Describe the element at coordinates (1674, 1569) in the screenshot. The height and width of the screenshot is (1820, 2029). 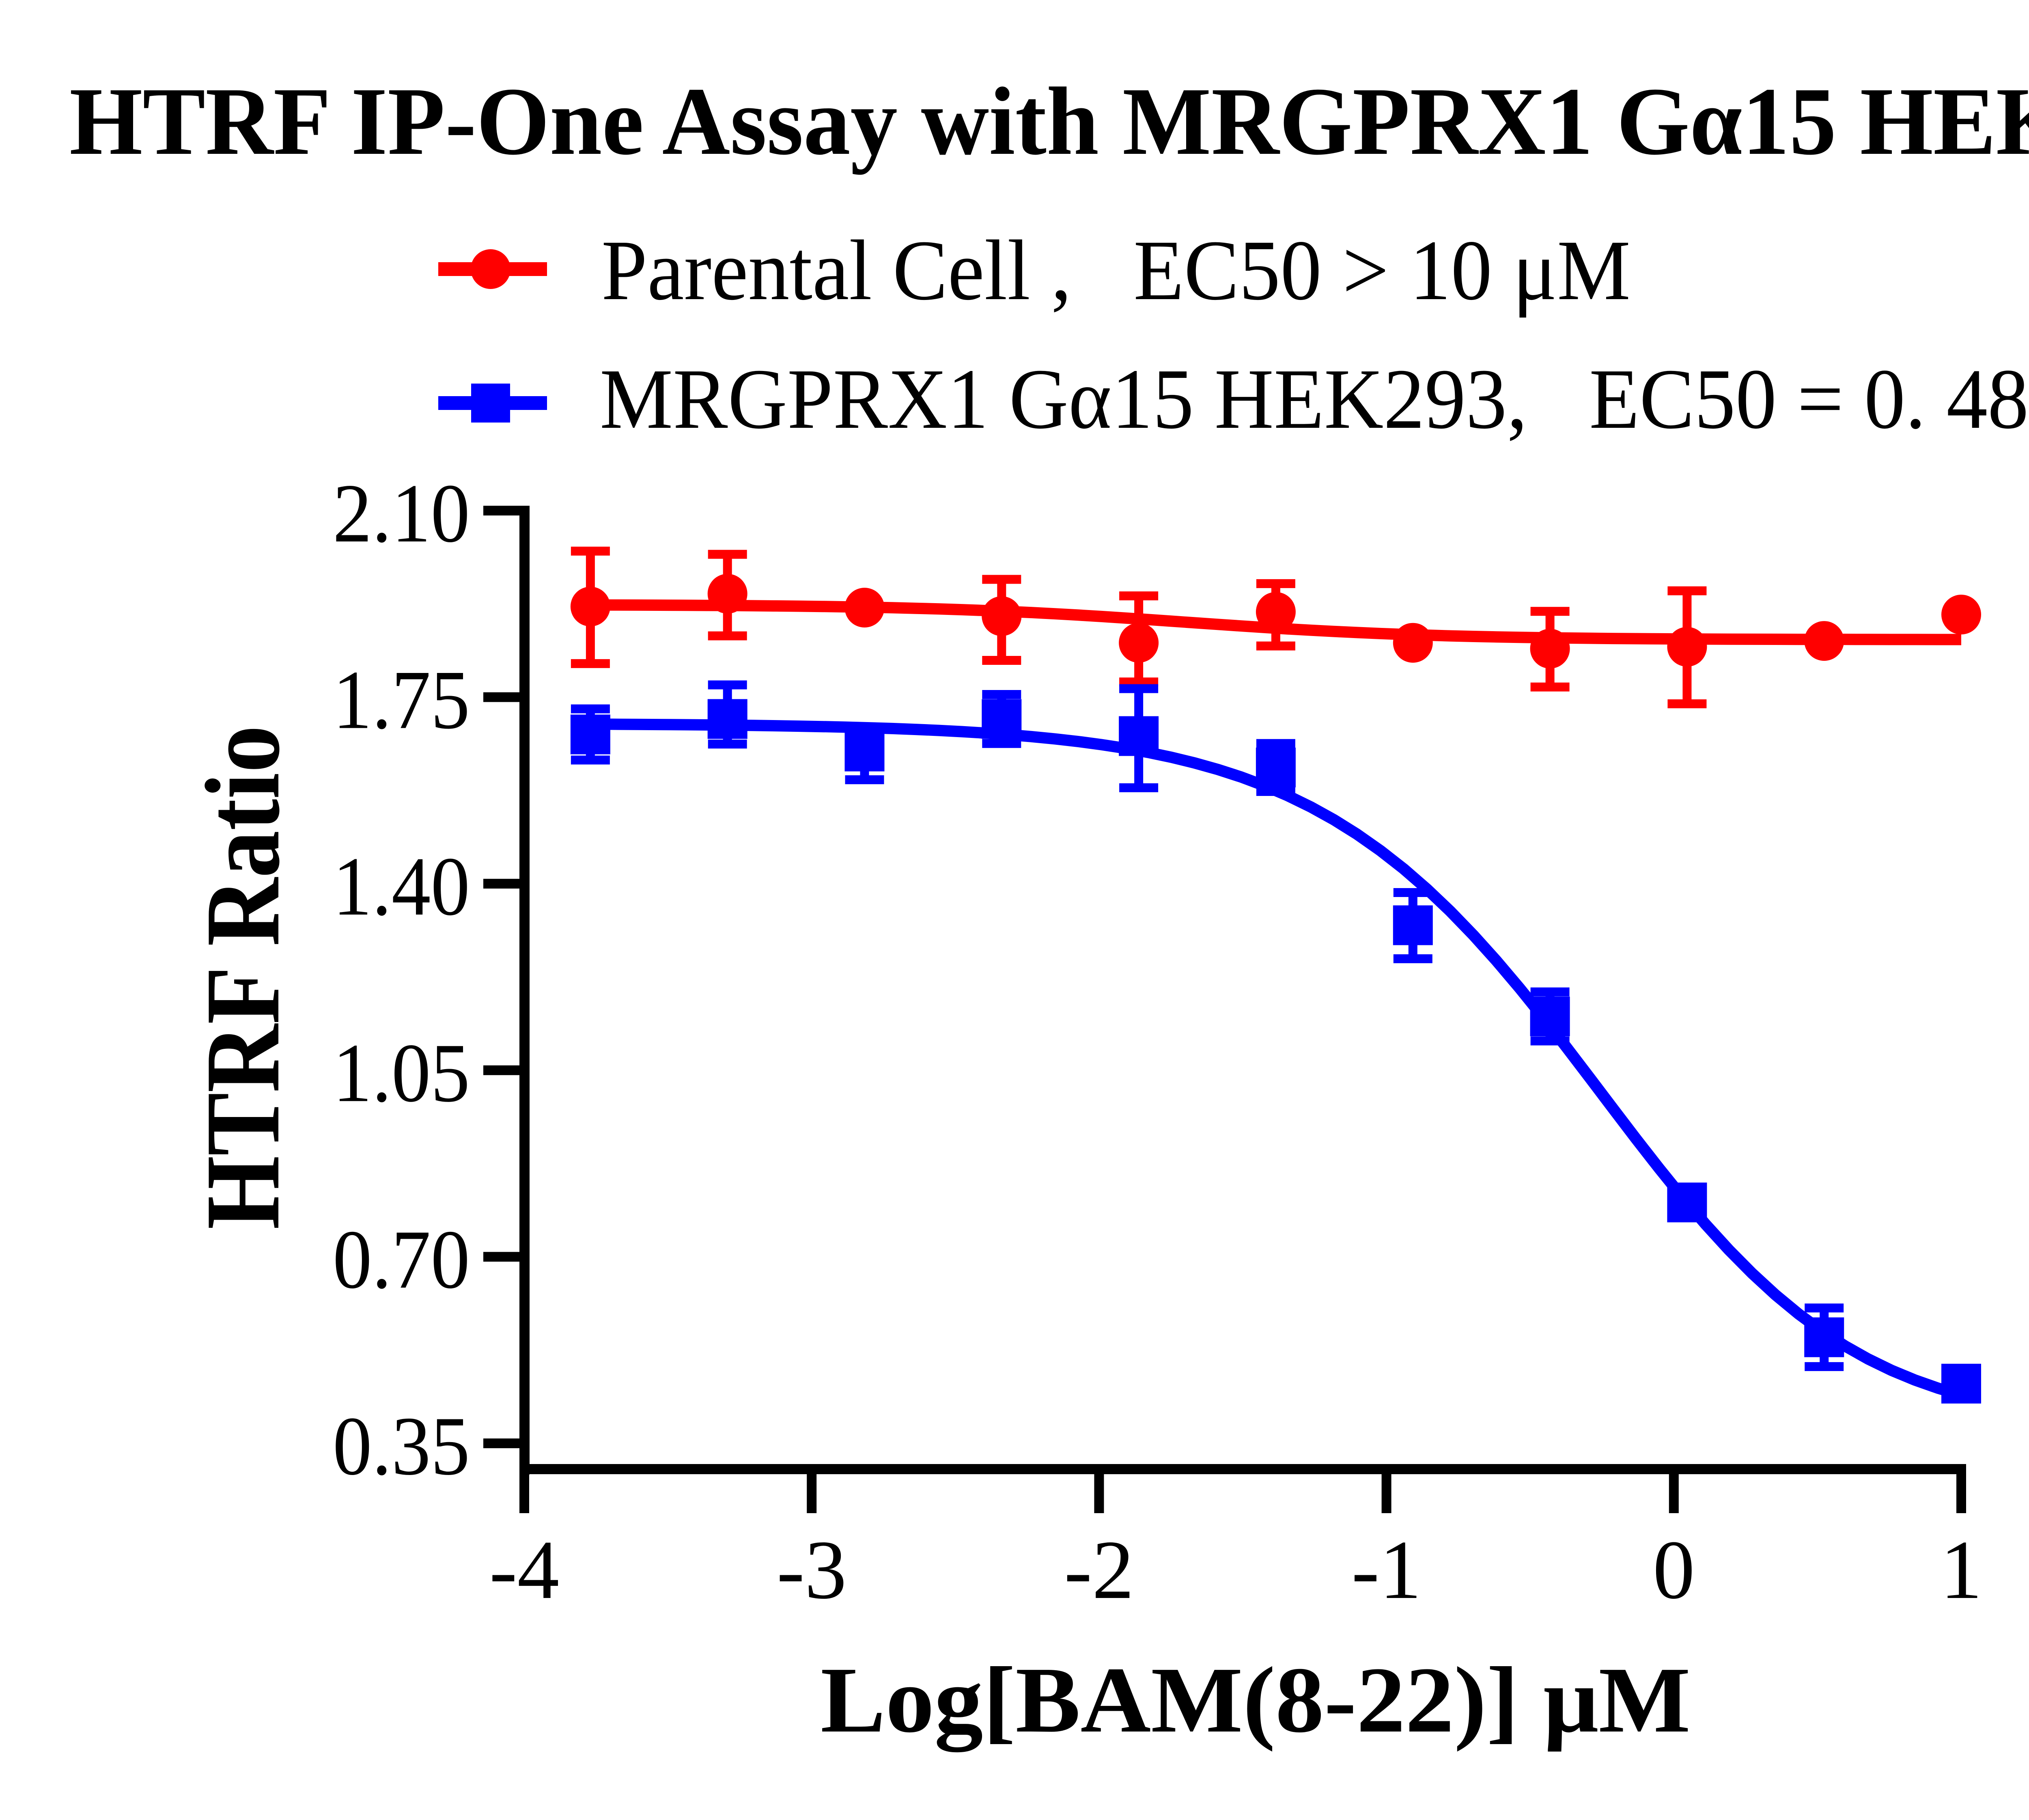
I see `svg-text: 0` at that location.